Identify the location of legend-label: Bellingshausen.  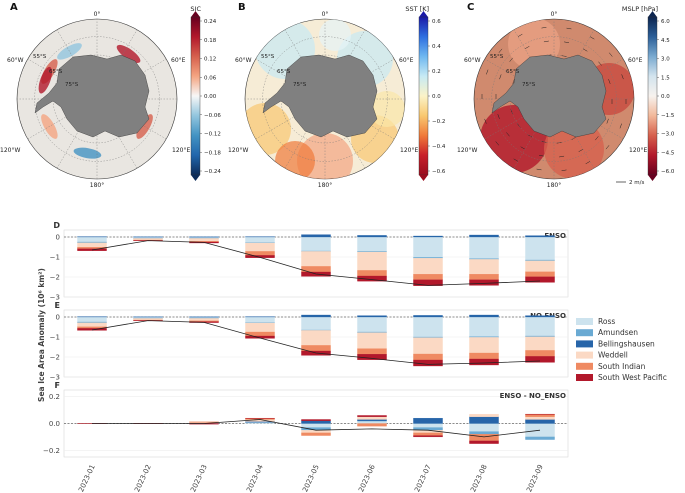
(626, 343).